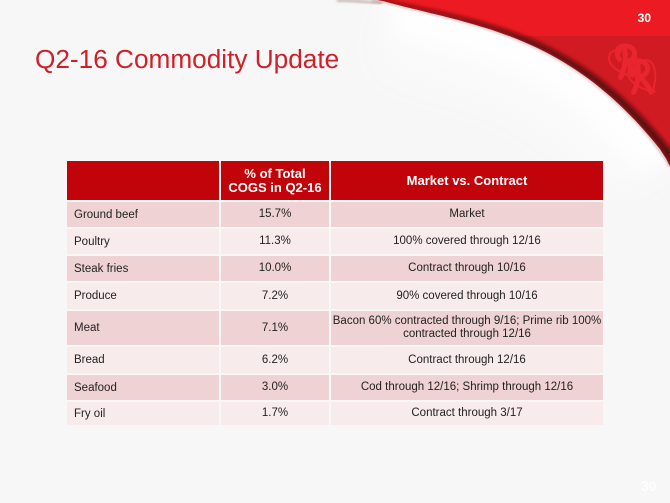 The height and width of the screenshot is (503, 670). I want to click on svg-text: 30, so click(644, 18).